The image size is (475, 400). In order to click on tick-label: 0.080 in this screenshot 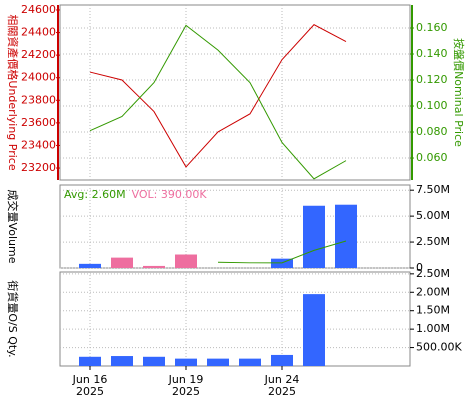, I will do `click(432, 131)`.